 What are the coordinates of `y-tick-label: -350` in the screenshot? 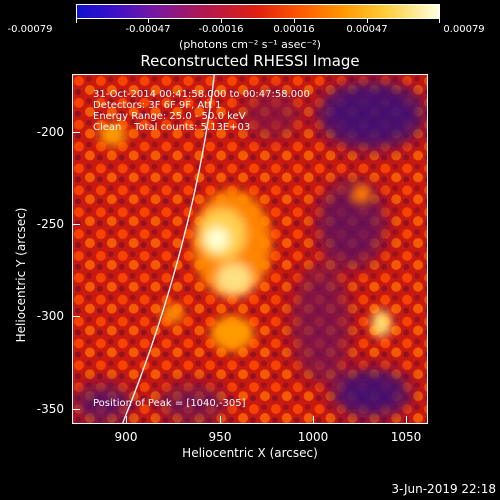 It's located at (50, 409).